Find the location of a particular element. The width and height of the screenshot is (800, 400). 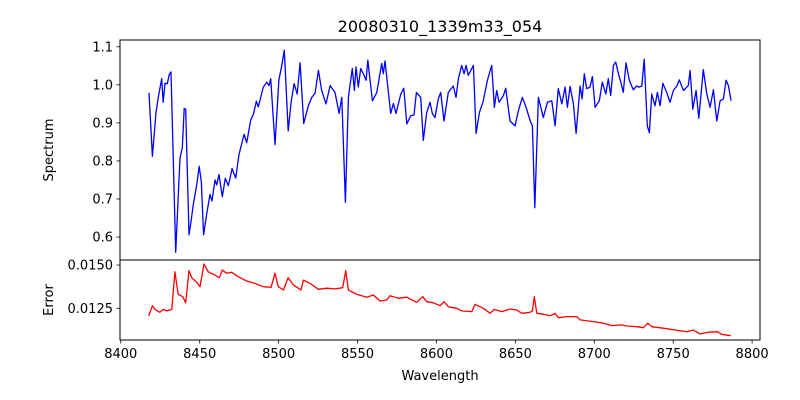

spectrum-y-tick-label: 0.8 is located at coordinates (102, 161).